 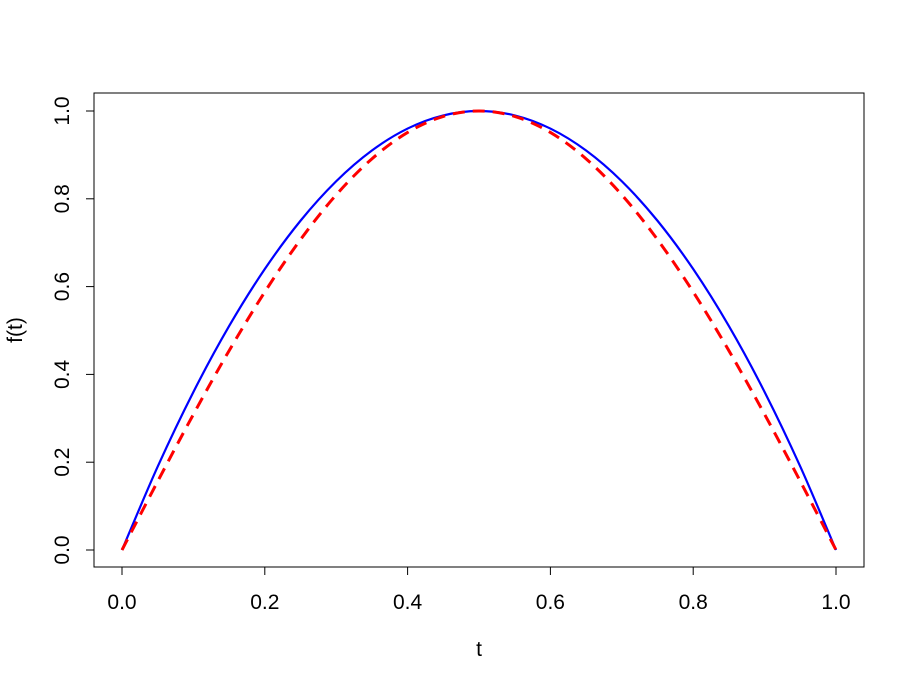 What do you see at coordinates (550, 602) in the screenshot?
I see `x-tick-label: 0.6` at bounding box center [550, 602].